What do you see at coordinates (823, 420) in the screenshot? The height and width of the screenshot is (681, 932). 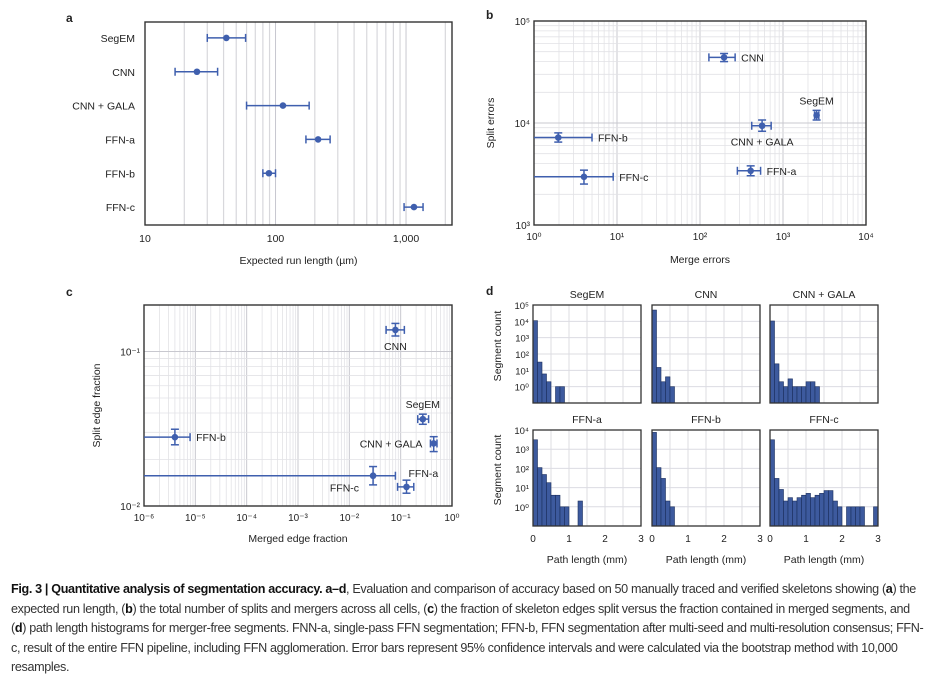 I see `histogram-title: FFN-c` at bounding box center [823, 420].